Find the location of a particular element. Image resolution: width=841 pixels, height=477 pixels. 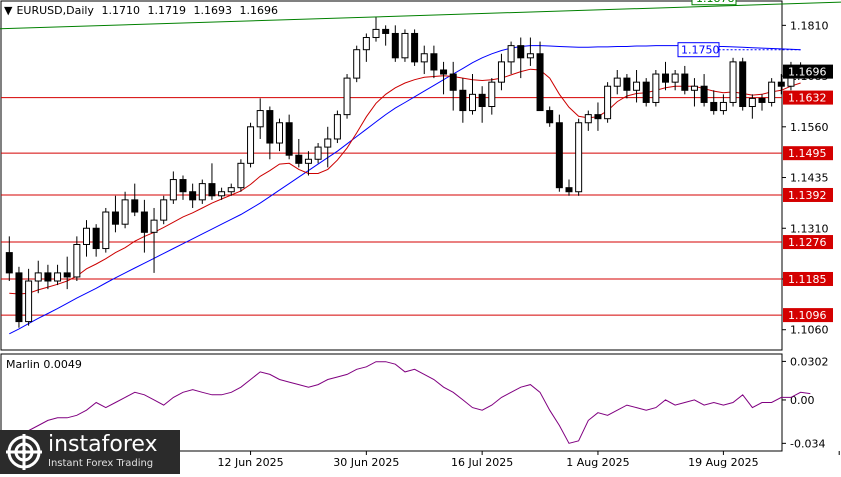

ma-slow-label: 1.1750 is located at coordinates (700, 50).